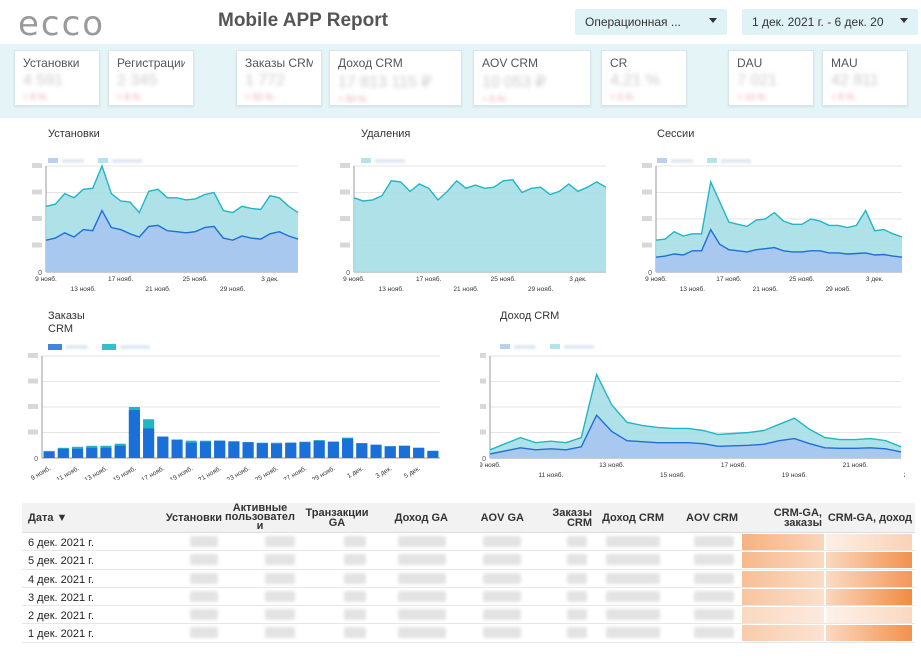  What do you see at coordinates (337, 518) in the screenshot?
I see `column-header-transactions-ga: Транзакции GA` at bounding box center [337, 518].